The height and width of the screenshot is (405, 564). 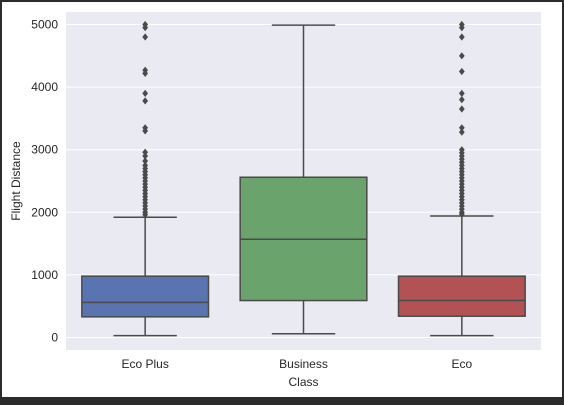 What do you see at coordinates (44, 25) in the screenshot?
I see `y-tick-label: 5000` at bounding box center [44, 25].